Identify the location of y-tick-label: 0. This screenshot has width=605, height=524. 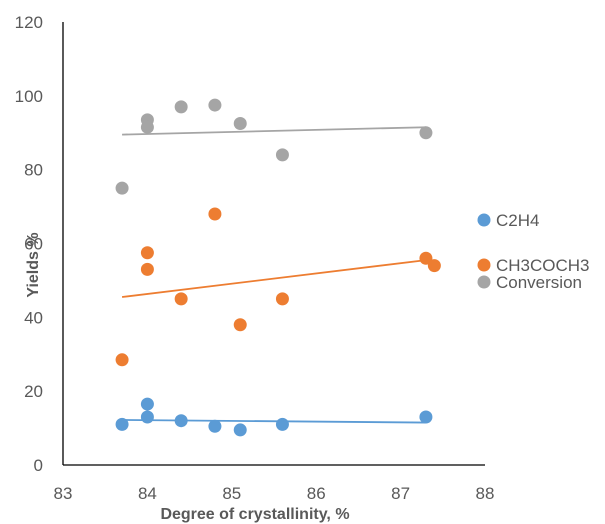
(38, 465).